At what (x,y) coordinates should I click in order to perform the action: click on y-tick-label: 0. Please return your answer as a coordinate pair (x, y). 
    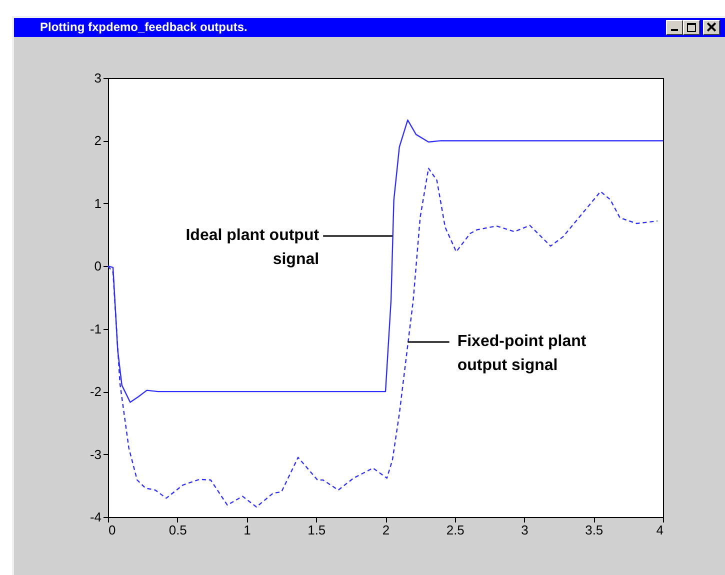
    Looking at the image, I should click on (98, 266).